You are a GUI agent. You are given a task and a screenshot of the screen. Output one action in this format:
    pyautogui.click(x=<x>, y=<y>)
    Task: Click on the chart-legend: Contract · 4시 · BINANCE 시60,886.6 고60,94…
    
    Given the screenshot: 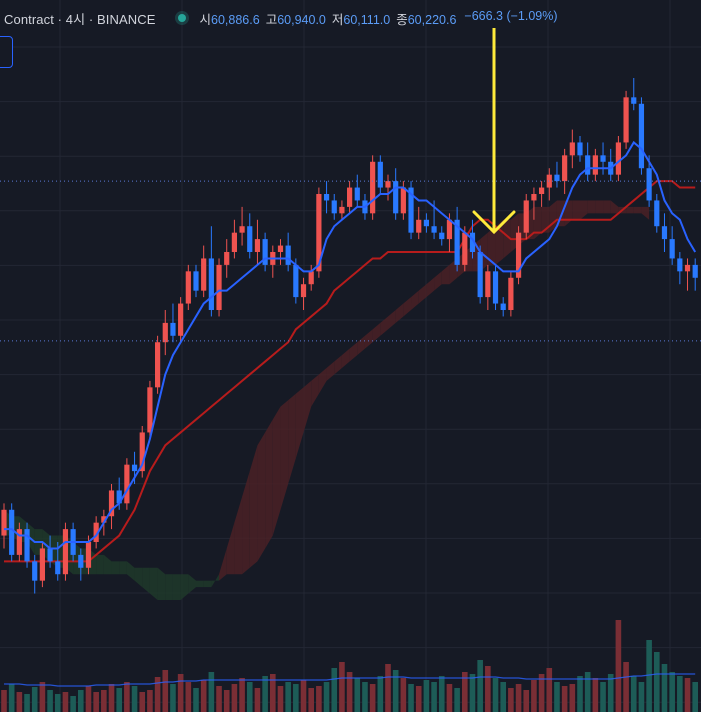 What is the action you would take?
    pyautogui.click(x=279, y=18)
    